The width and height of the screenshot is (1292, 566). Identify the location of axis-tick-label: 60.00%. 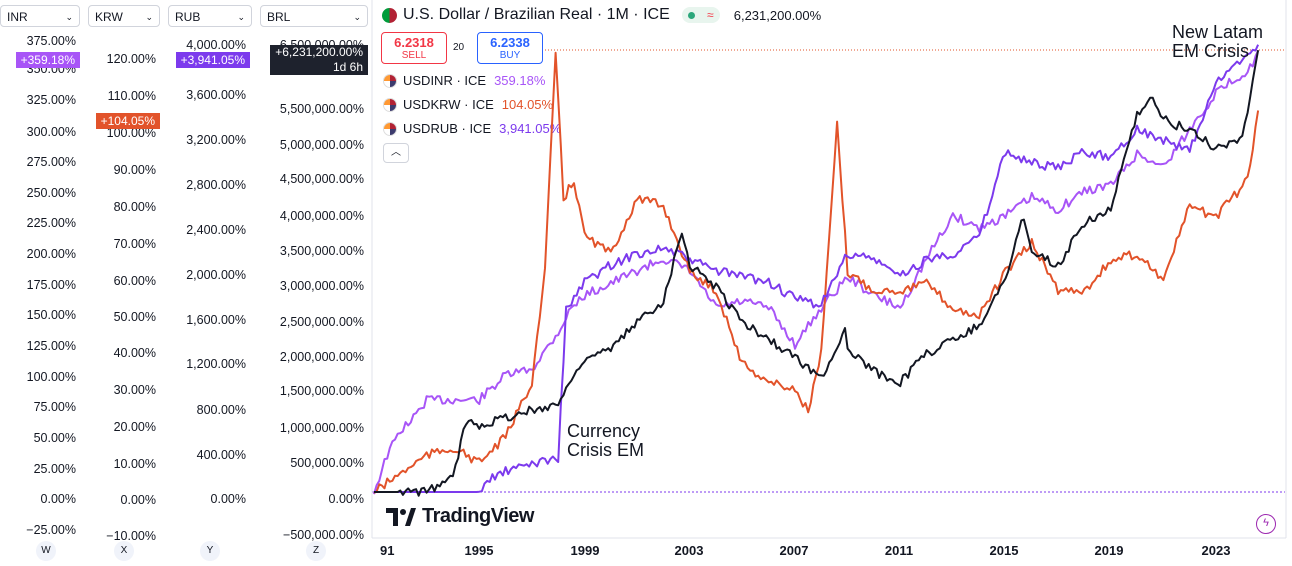
(134, 281).